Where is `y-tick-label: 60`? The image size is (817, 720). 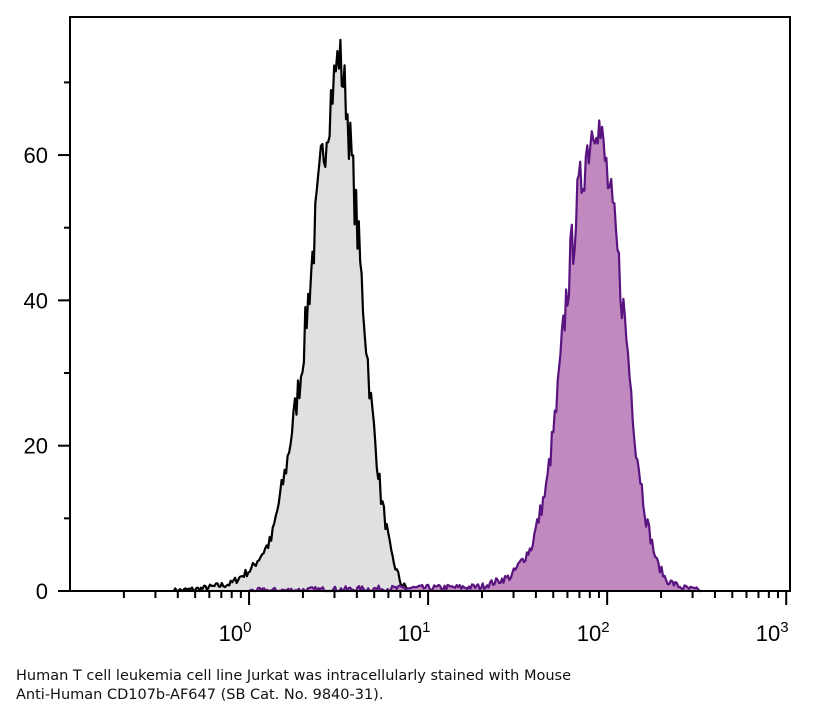
y-tick-label: 60 is located at coordinates (36, 155).